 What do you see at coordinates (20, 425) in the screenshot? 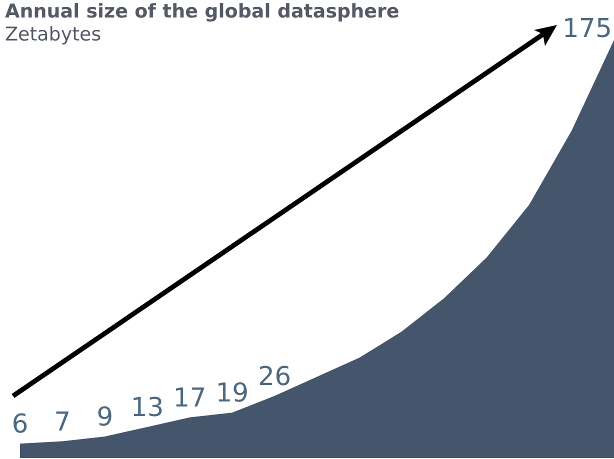
I see `data-label: 6` at bounding box center [20, 425].